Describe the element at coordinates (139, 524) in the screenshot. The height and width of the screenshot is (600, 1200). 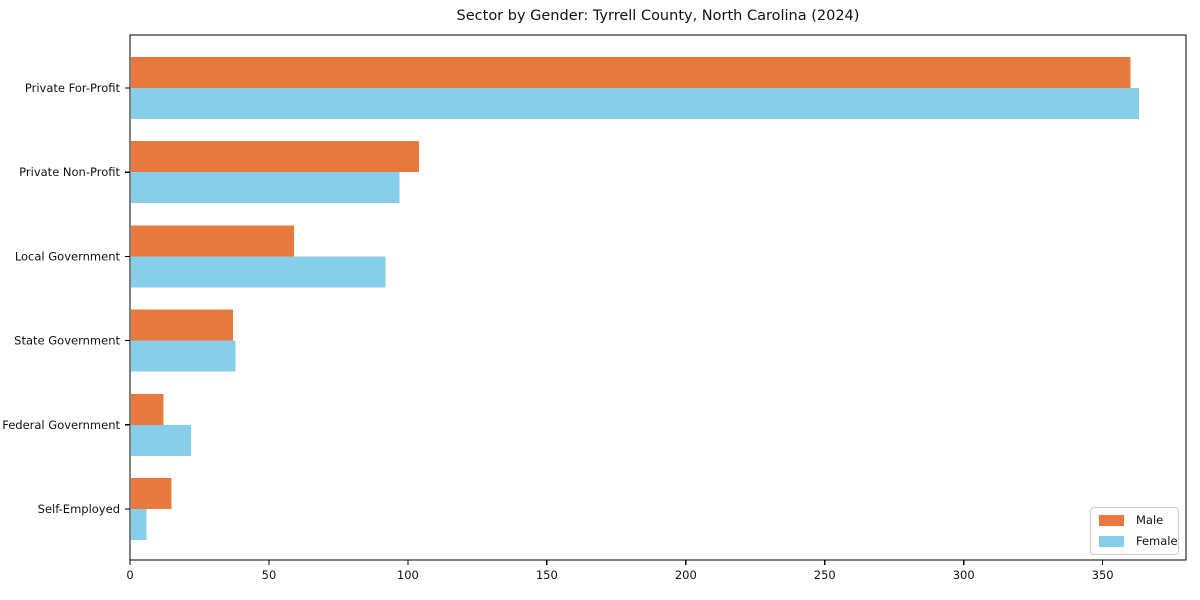
I see `bar-self-employed-female` at that location.